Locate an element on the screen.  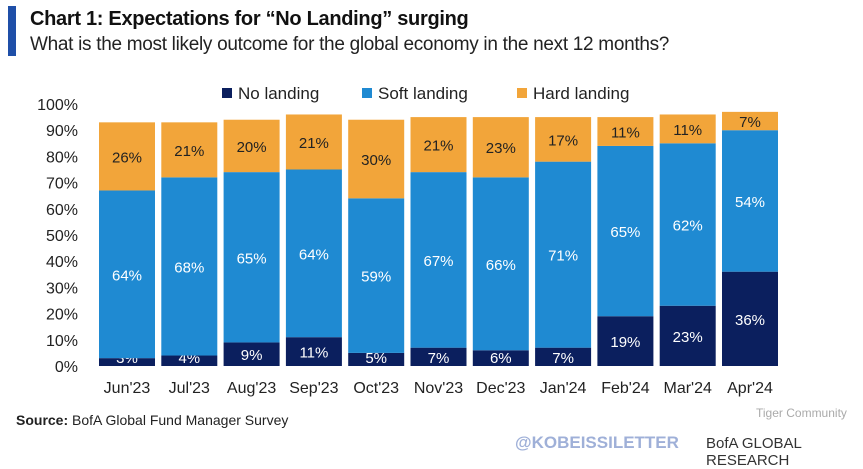
data-label: 6% is located at coordinates (501, 358).